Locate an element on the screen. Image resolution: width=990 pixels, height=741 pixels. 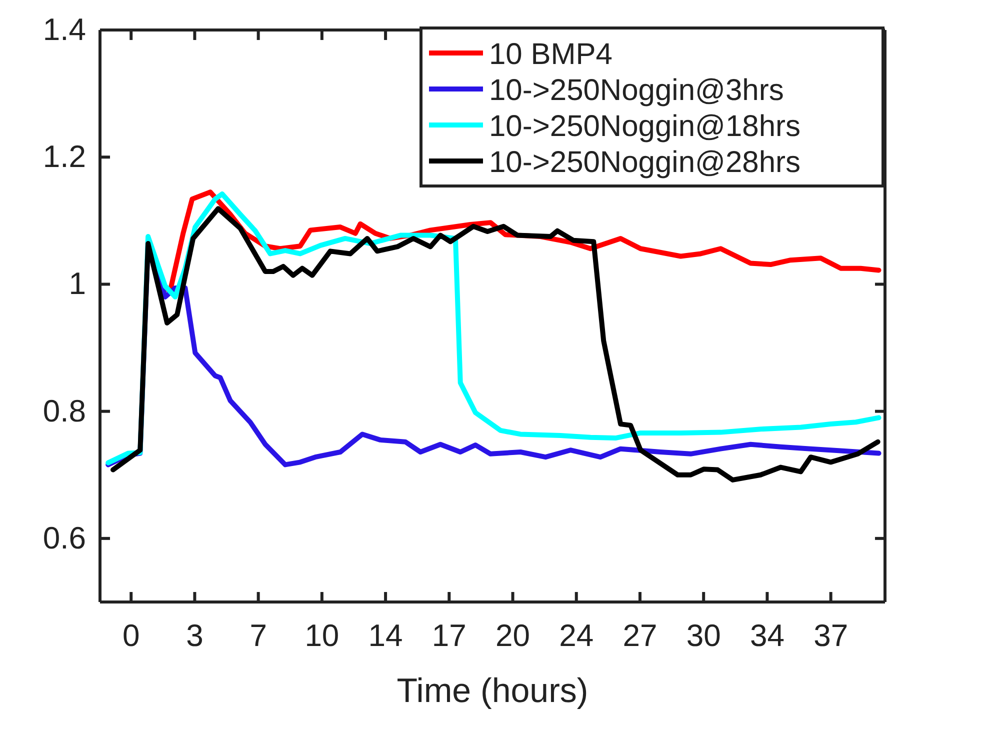
legend-label: 10->250Noggin@3hrs is located at coordinates (636, 90).